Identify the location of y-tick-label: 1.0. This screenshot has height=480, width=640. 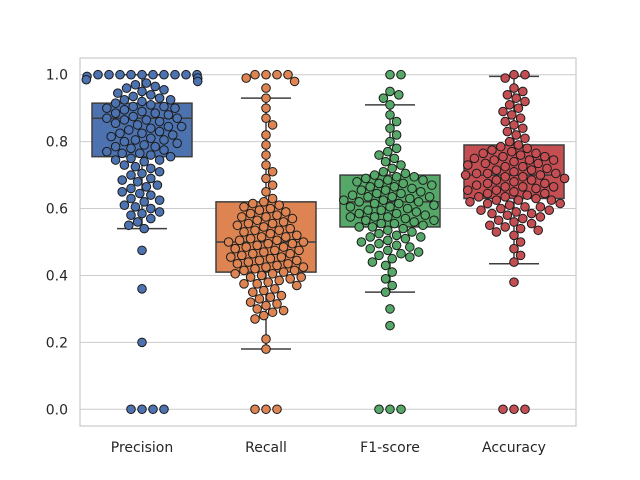
(57, 76).